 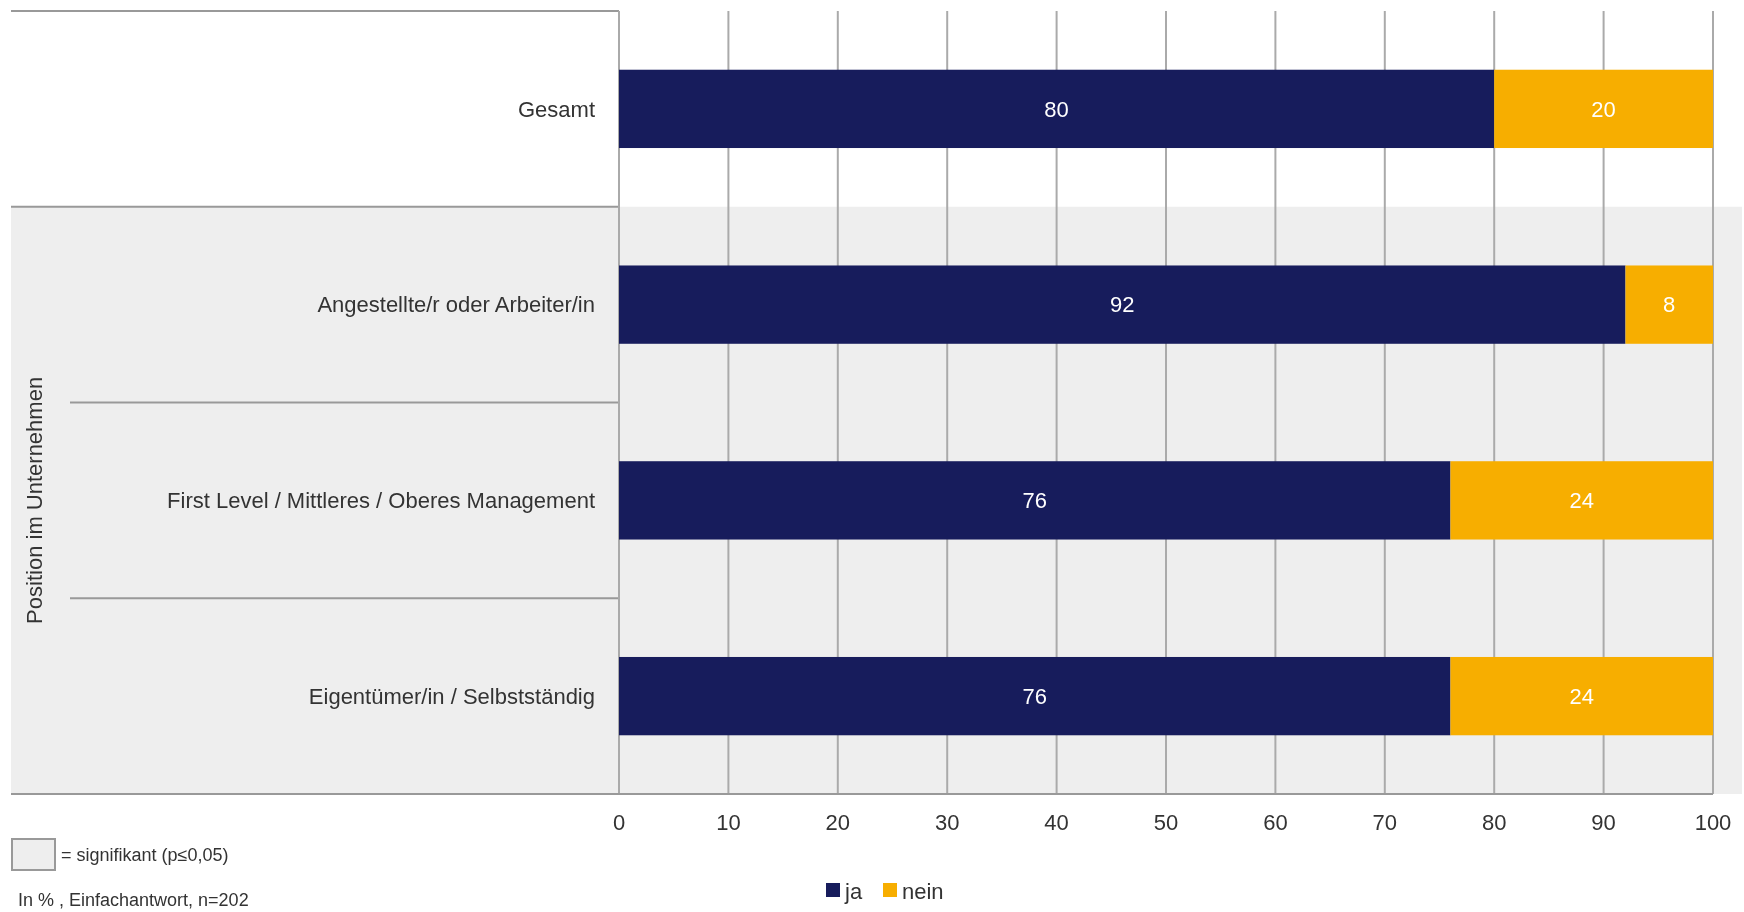 I want to click on y-tick-label: Angestellte/r oder Arbeiter/in, so click(x=456, y=305).